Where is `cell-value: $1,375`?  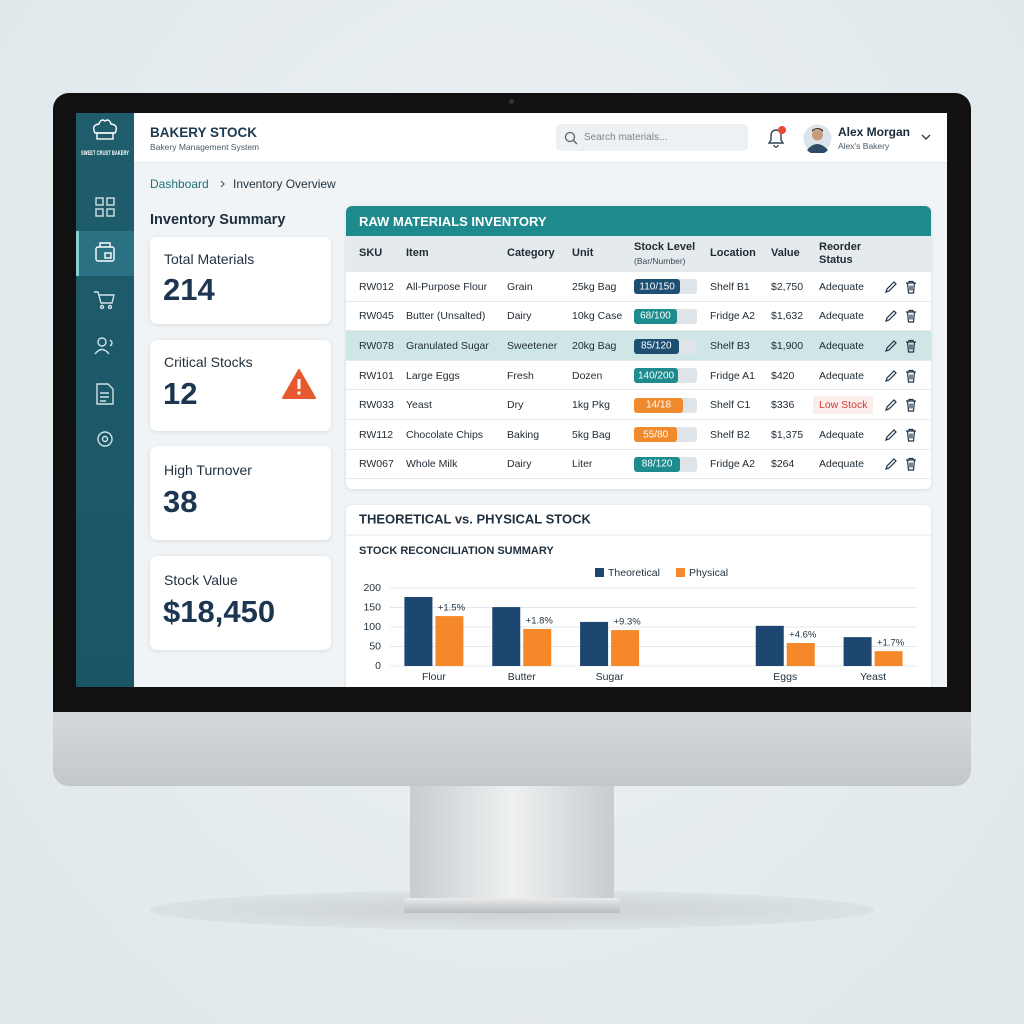 cell-value: $1,375 is located at coordinates (787, 434).